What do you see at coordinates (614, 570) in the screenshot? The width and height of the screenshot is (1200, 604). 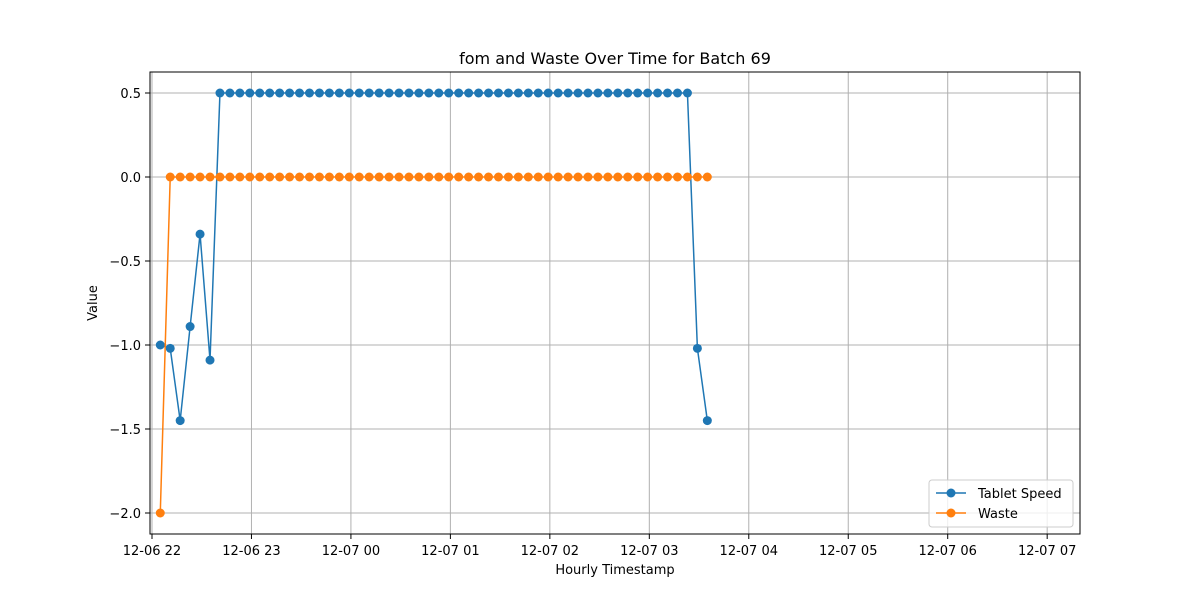 I see `x-axis-label: Hourly Timestamp` at bounding box center [614, 570].